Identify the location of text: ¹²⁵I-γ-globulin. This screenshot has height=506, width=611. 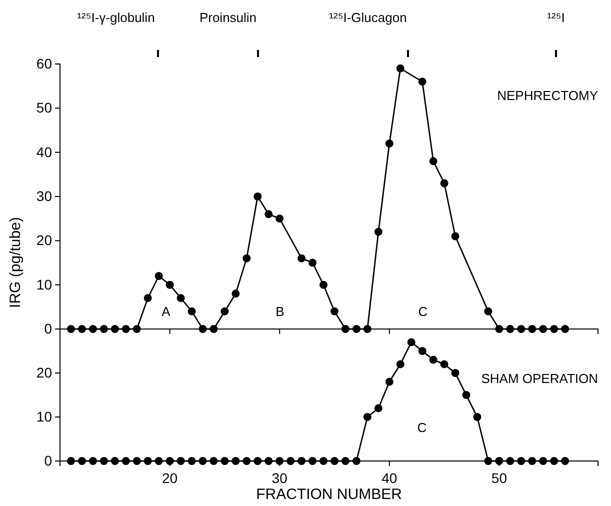
(116, 17).